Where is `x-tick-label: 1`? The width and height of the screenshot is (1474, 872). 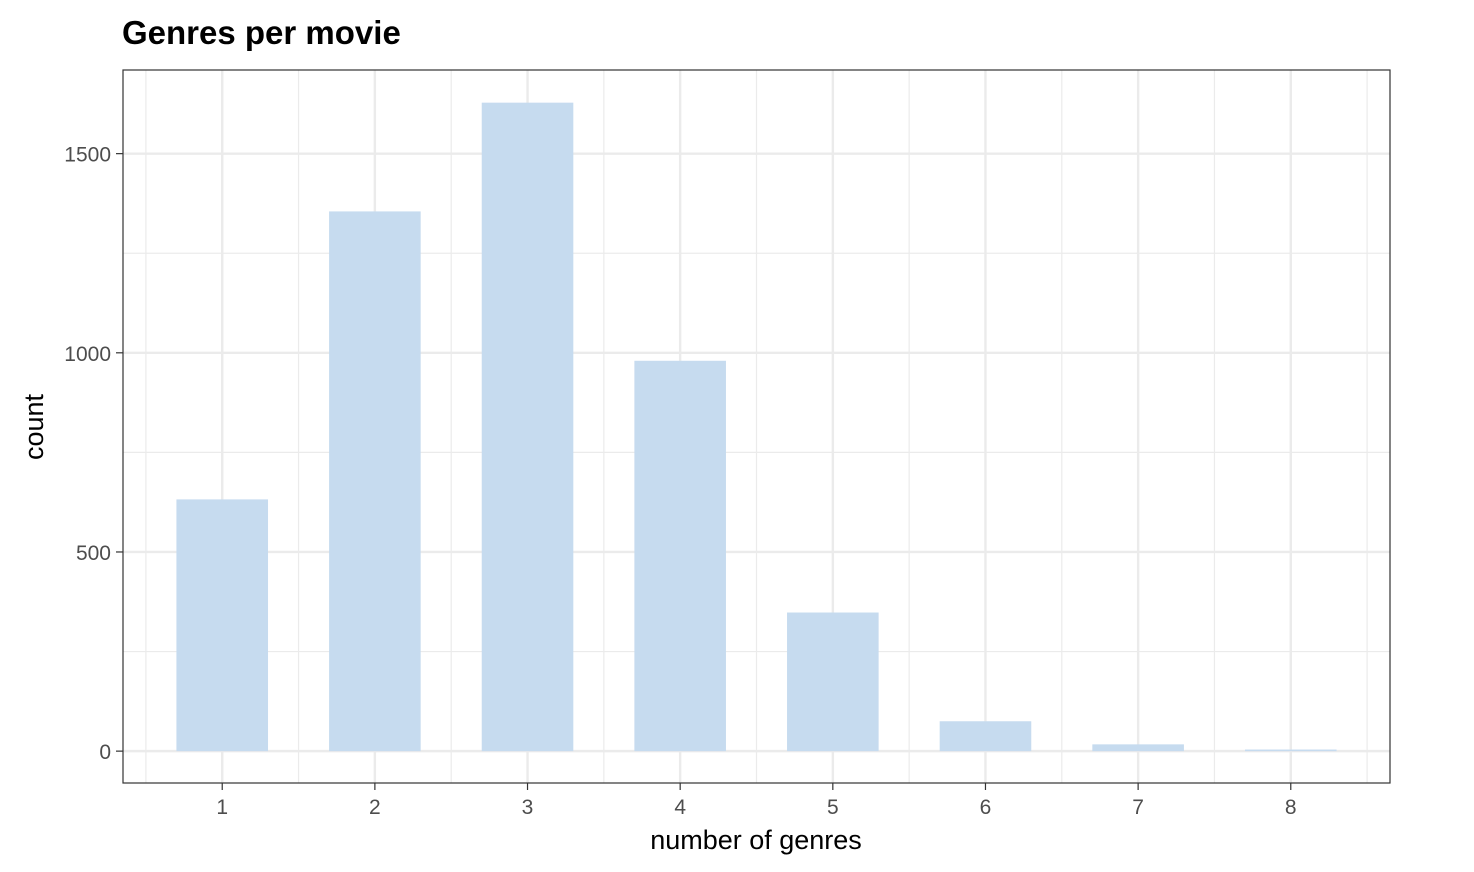
x-tick-label: 1 is located at coordinates (222, 807).